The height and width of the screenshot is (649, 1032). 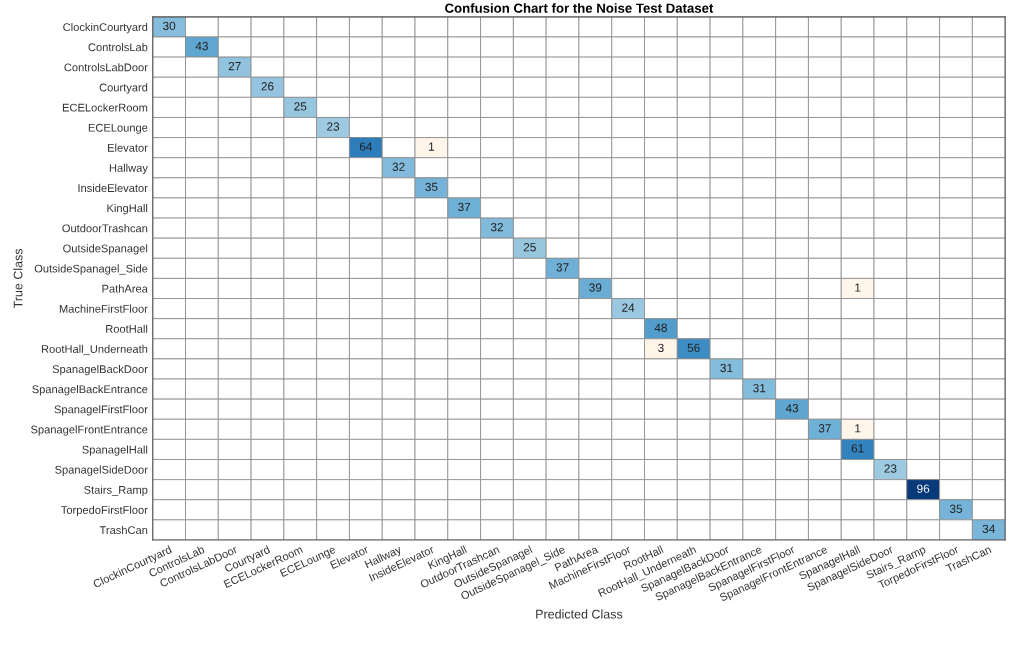 I want to click on y-tick-label: RootHall, so click(x=127, y=328).